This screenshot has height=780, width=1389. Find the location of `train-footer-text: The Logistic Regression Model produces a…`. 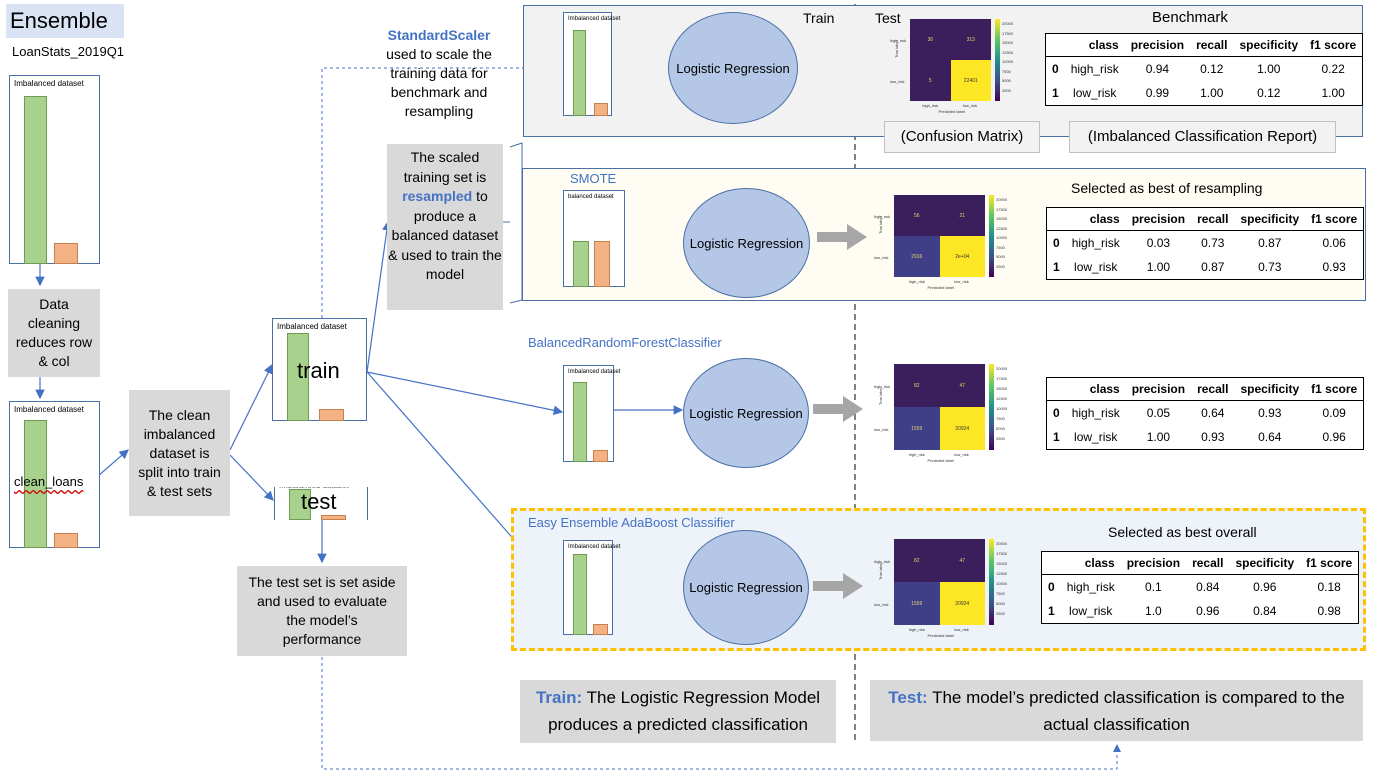

train-footer-text: The Logistic Regression Model produces a… is located at coordinates (684, 711).